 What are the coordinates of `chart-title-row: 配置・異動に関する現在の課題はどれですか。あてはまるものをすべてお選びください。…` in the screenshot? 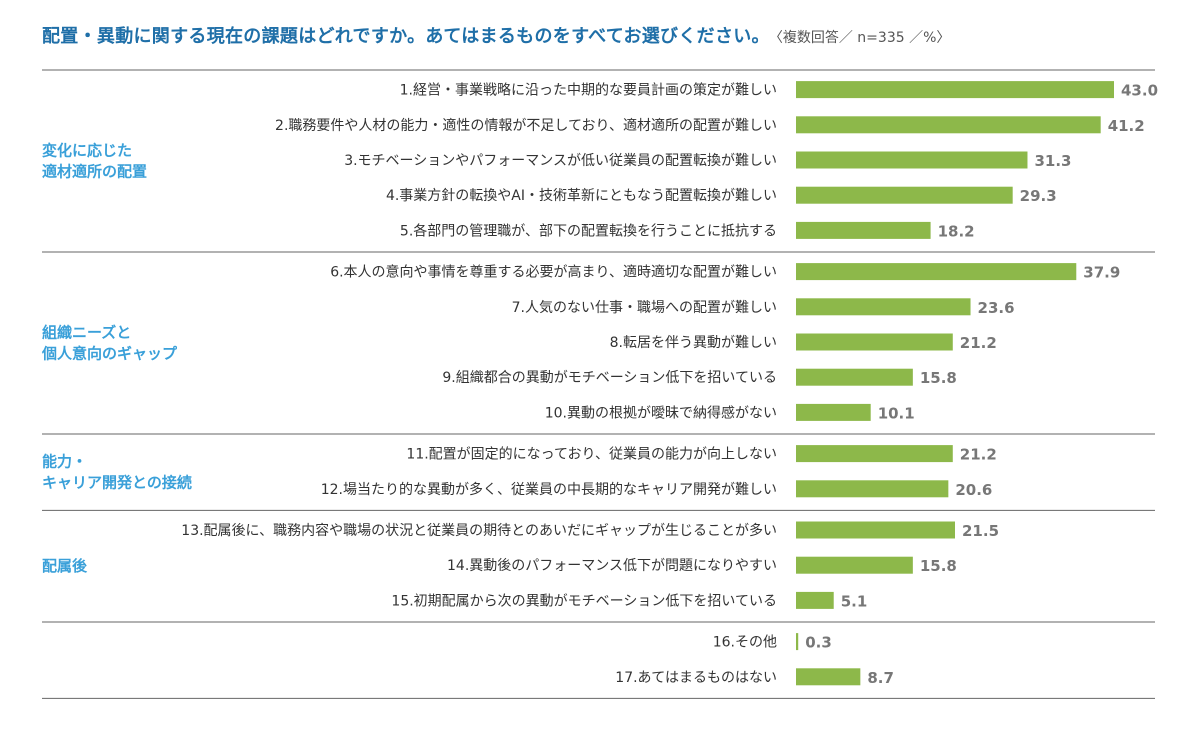 It's located at (602, 35).